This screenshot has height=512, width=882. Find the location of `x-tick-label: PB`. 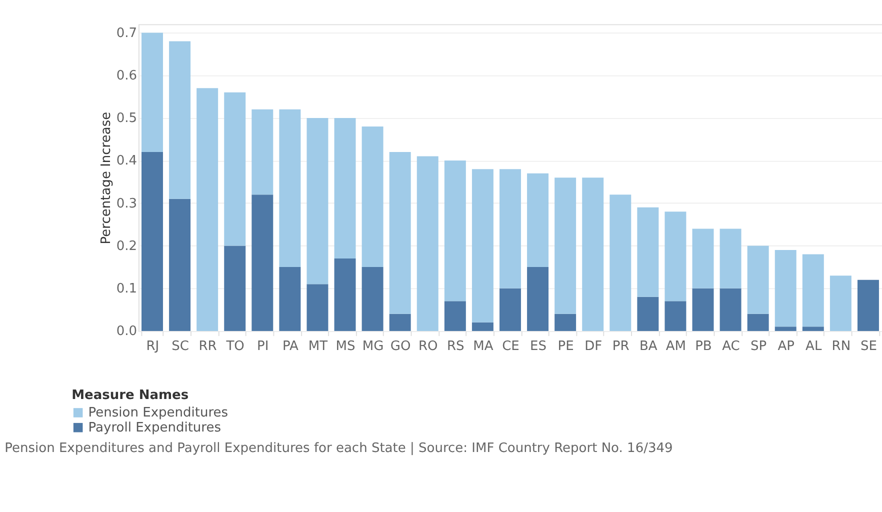

x-tick-label: PB is located at coordinates (703, 346).